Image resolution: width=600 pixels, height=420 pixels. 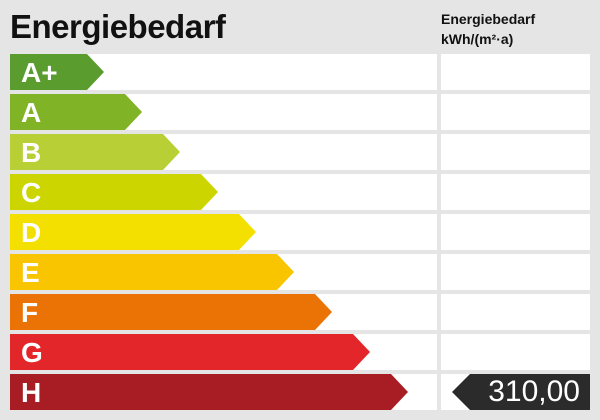 I want to click on class-arrow: F, so click(x=171, y=312).